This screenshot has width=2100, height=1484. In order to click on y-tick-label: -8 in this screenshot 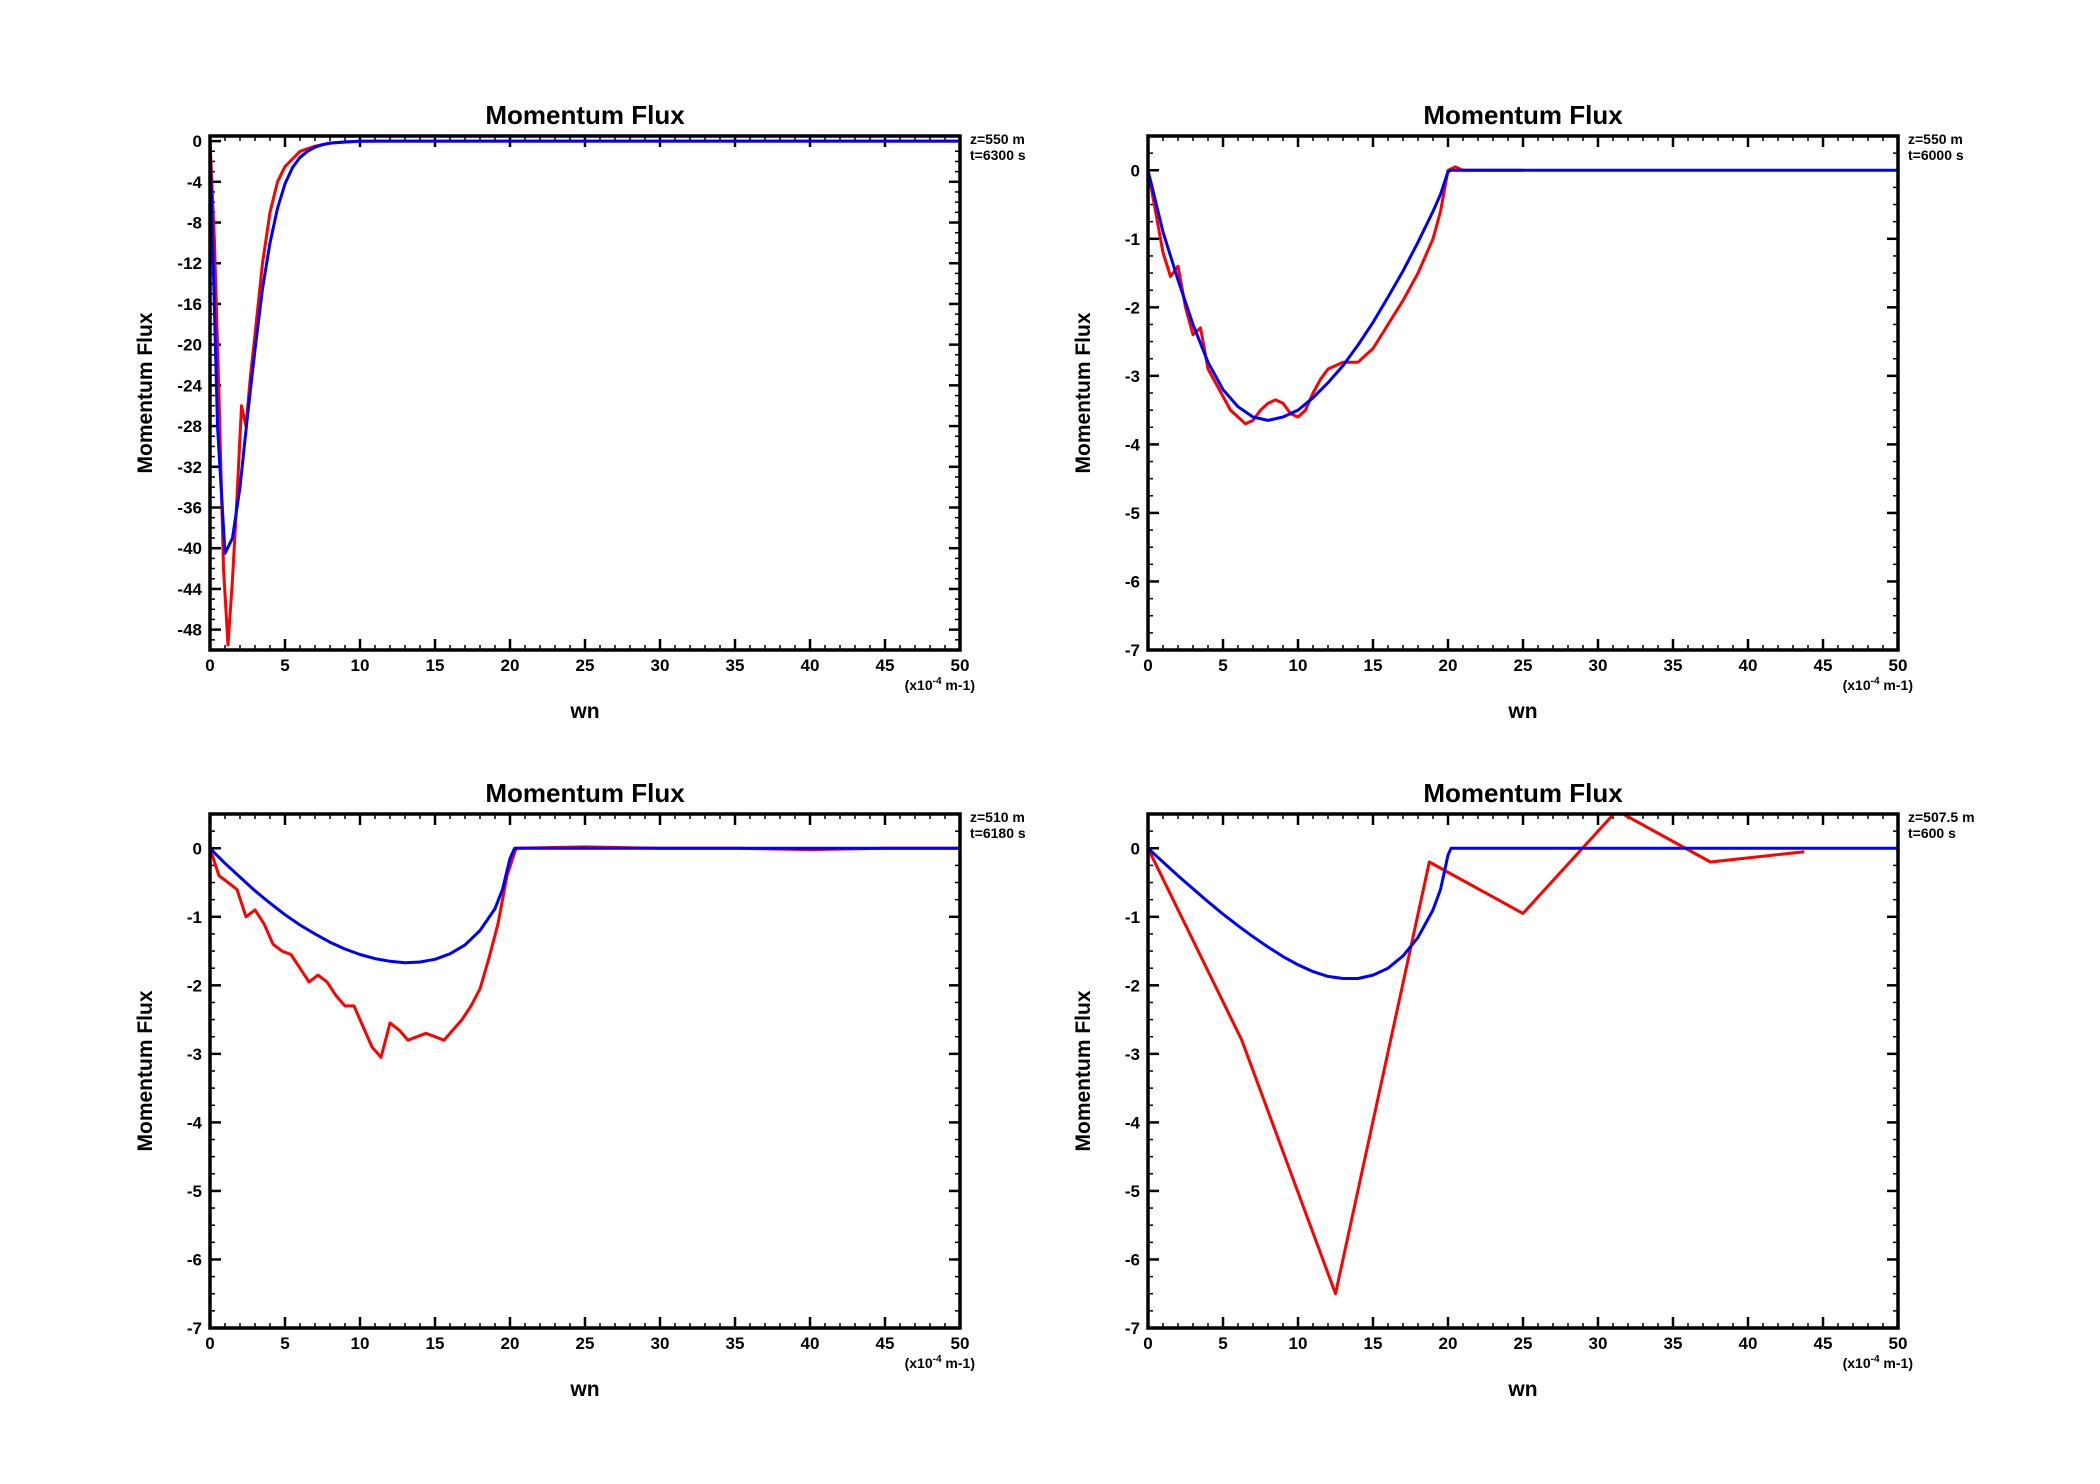, I will do `click(194, 223)`.